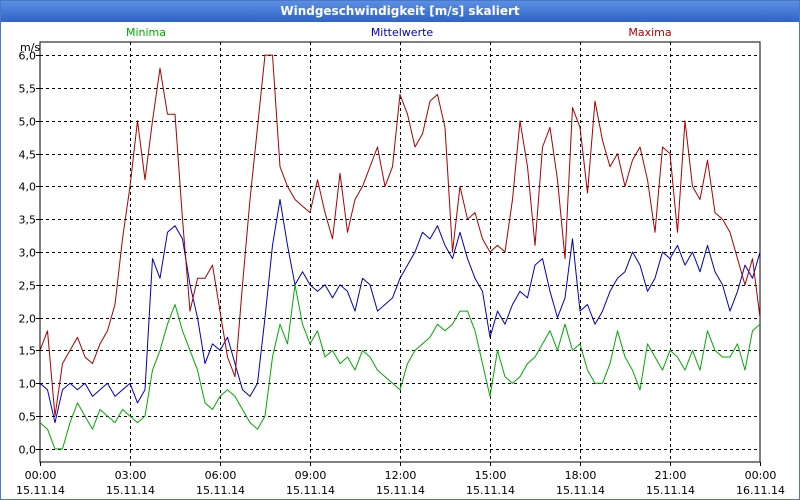 This screenshot has width=800, height=500. Describe the element at coordinates (400, 11) in the screenshot. I see `window-title: Windgeschwindigkeit [m/s] skaliert` at that location.